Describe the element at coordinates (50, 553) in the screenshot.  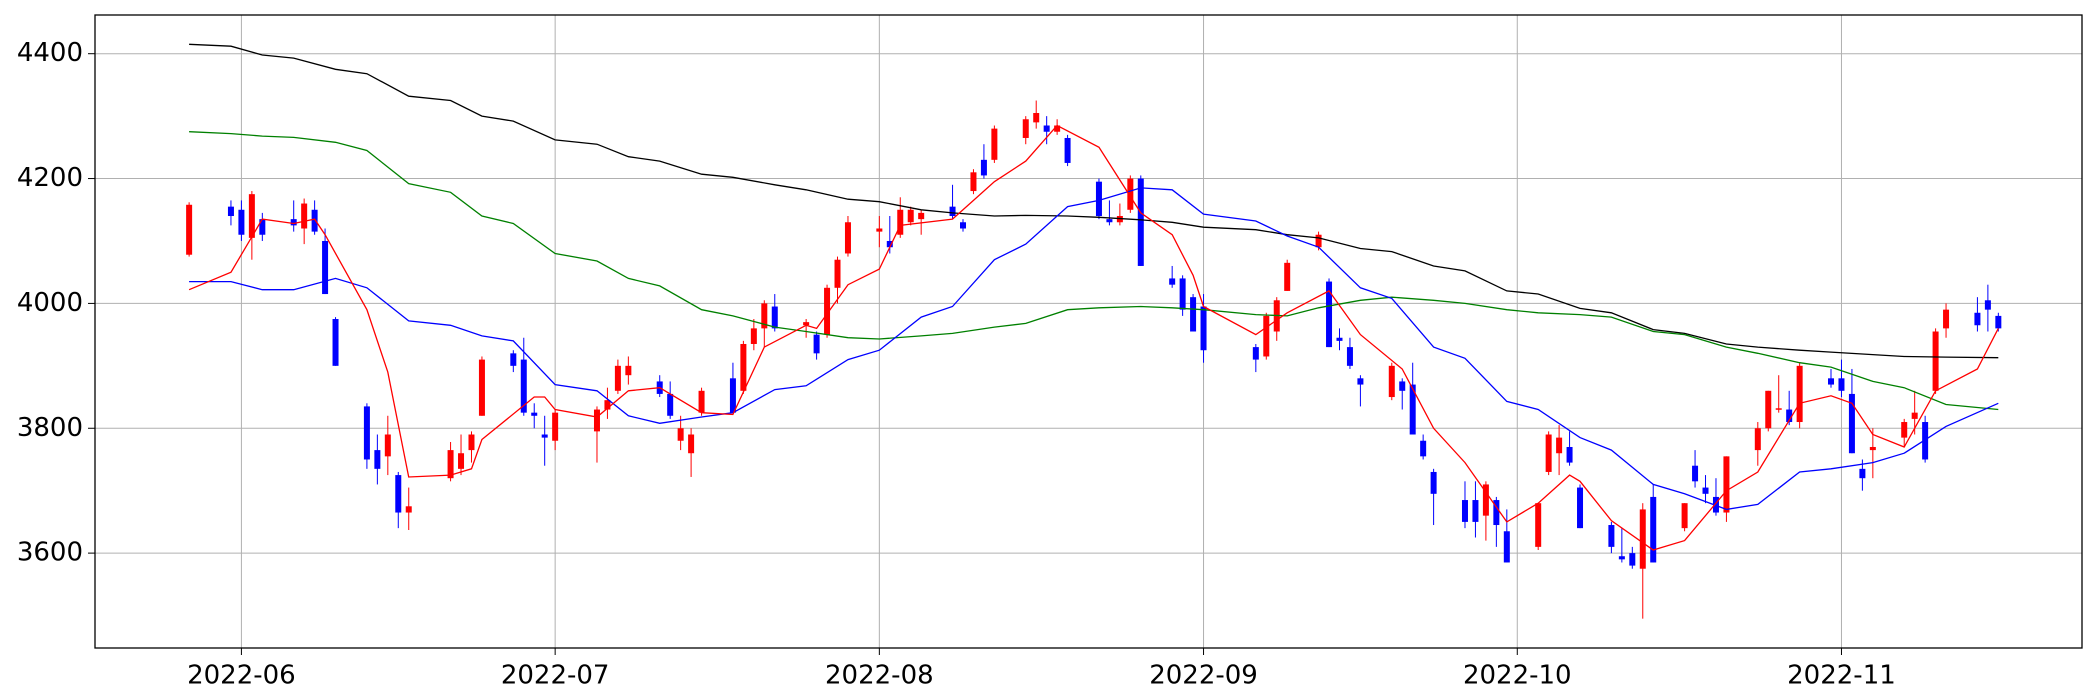
I see `y-tick-label: 3600` at that location.